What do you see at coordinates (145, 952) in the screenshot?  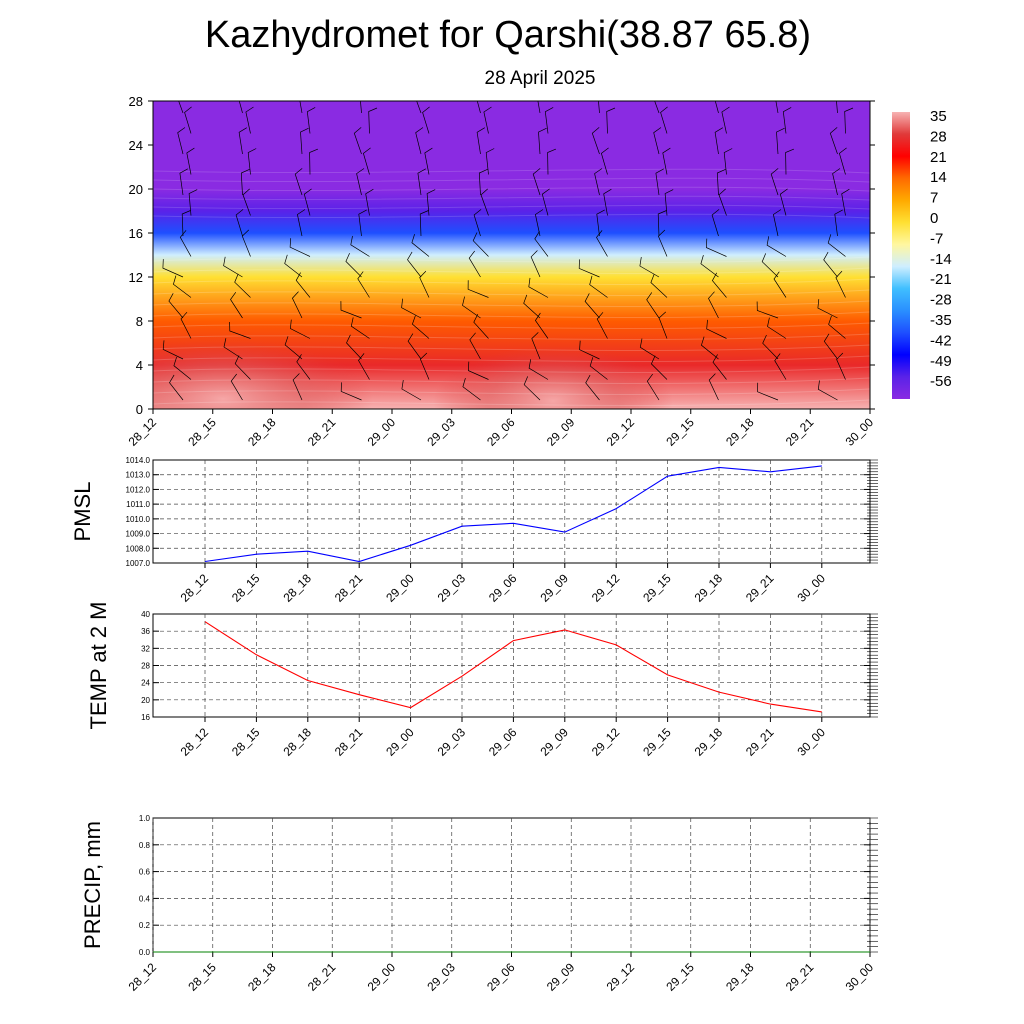 I see `y-tick-label: 0.0` at bounding box center [145, 952].